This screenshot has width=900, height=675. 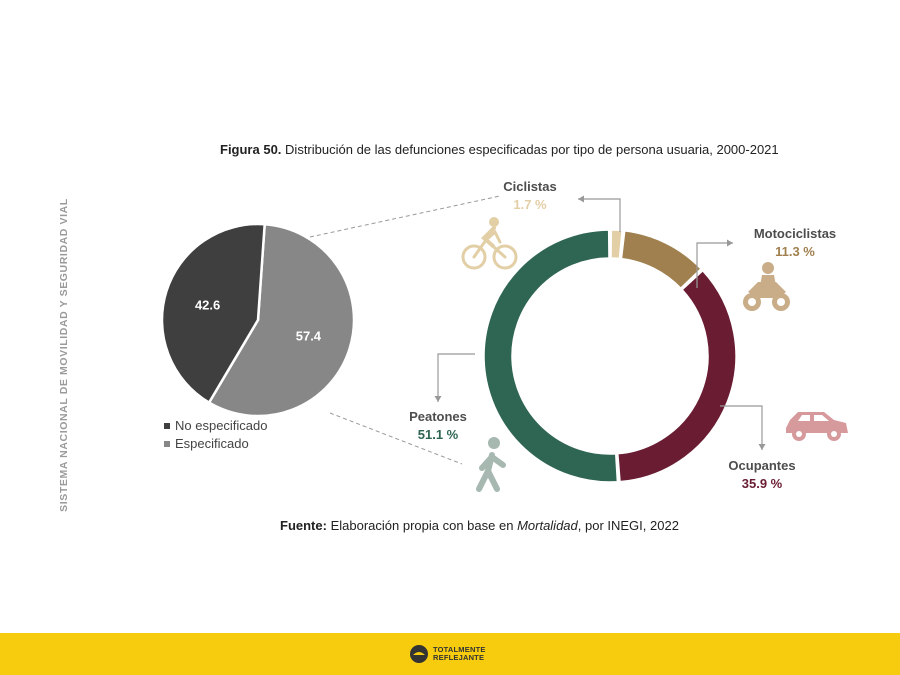 I want to click on figure-label: Figura 50., so click(x=251, y=149).